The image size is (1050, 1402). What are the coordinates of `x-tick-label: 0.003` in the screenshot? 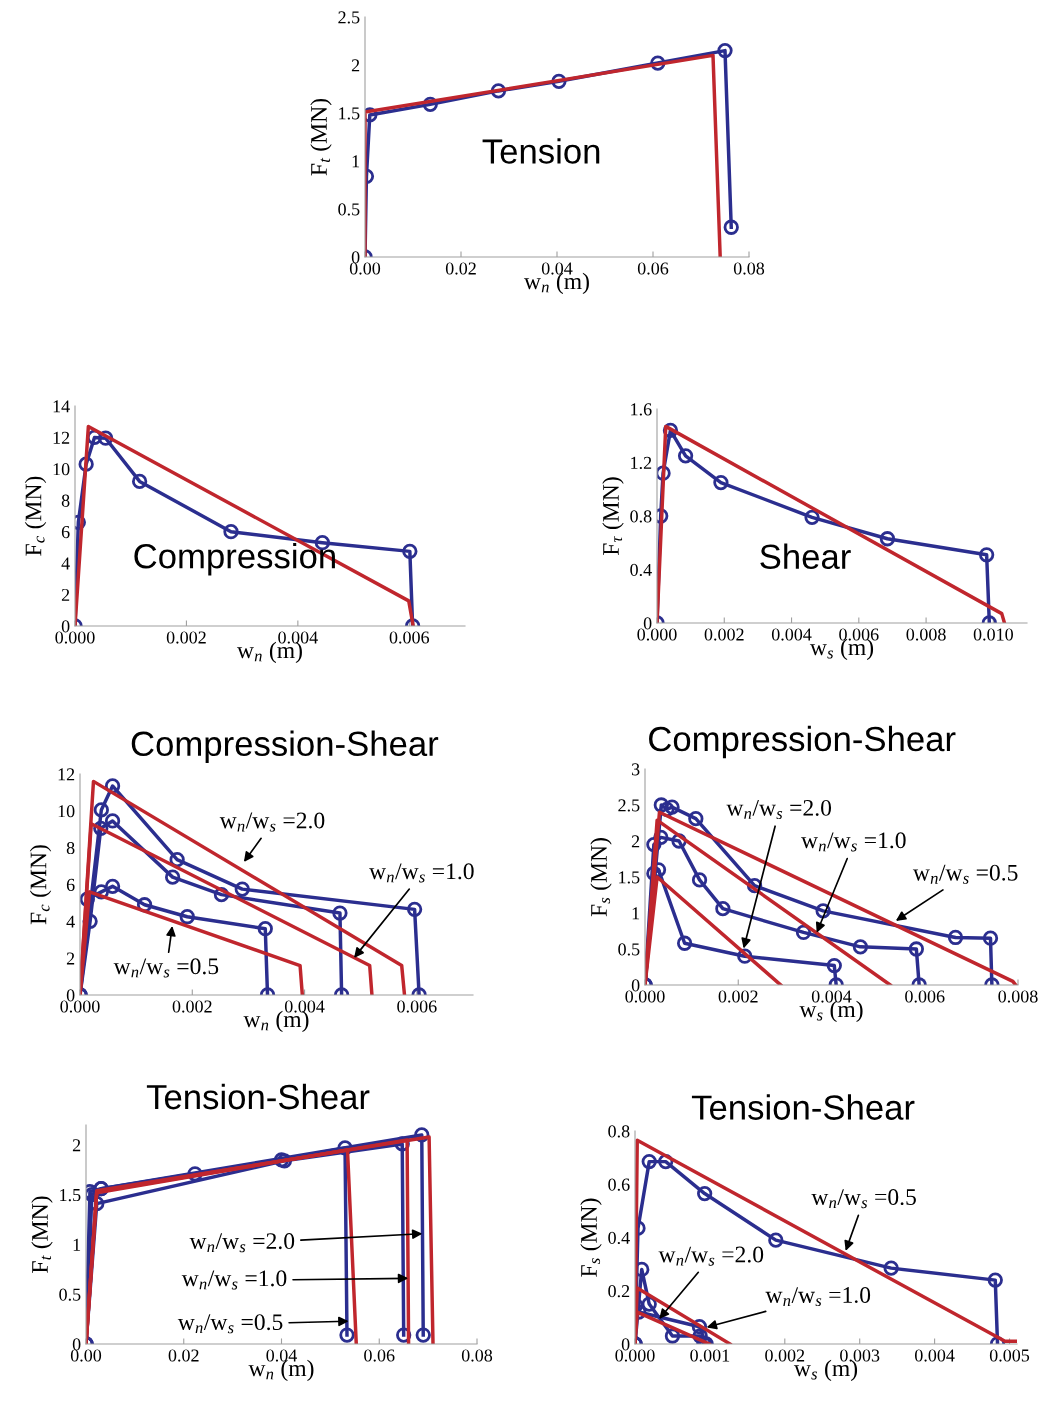 It's located at (860, 1355).